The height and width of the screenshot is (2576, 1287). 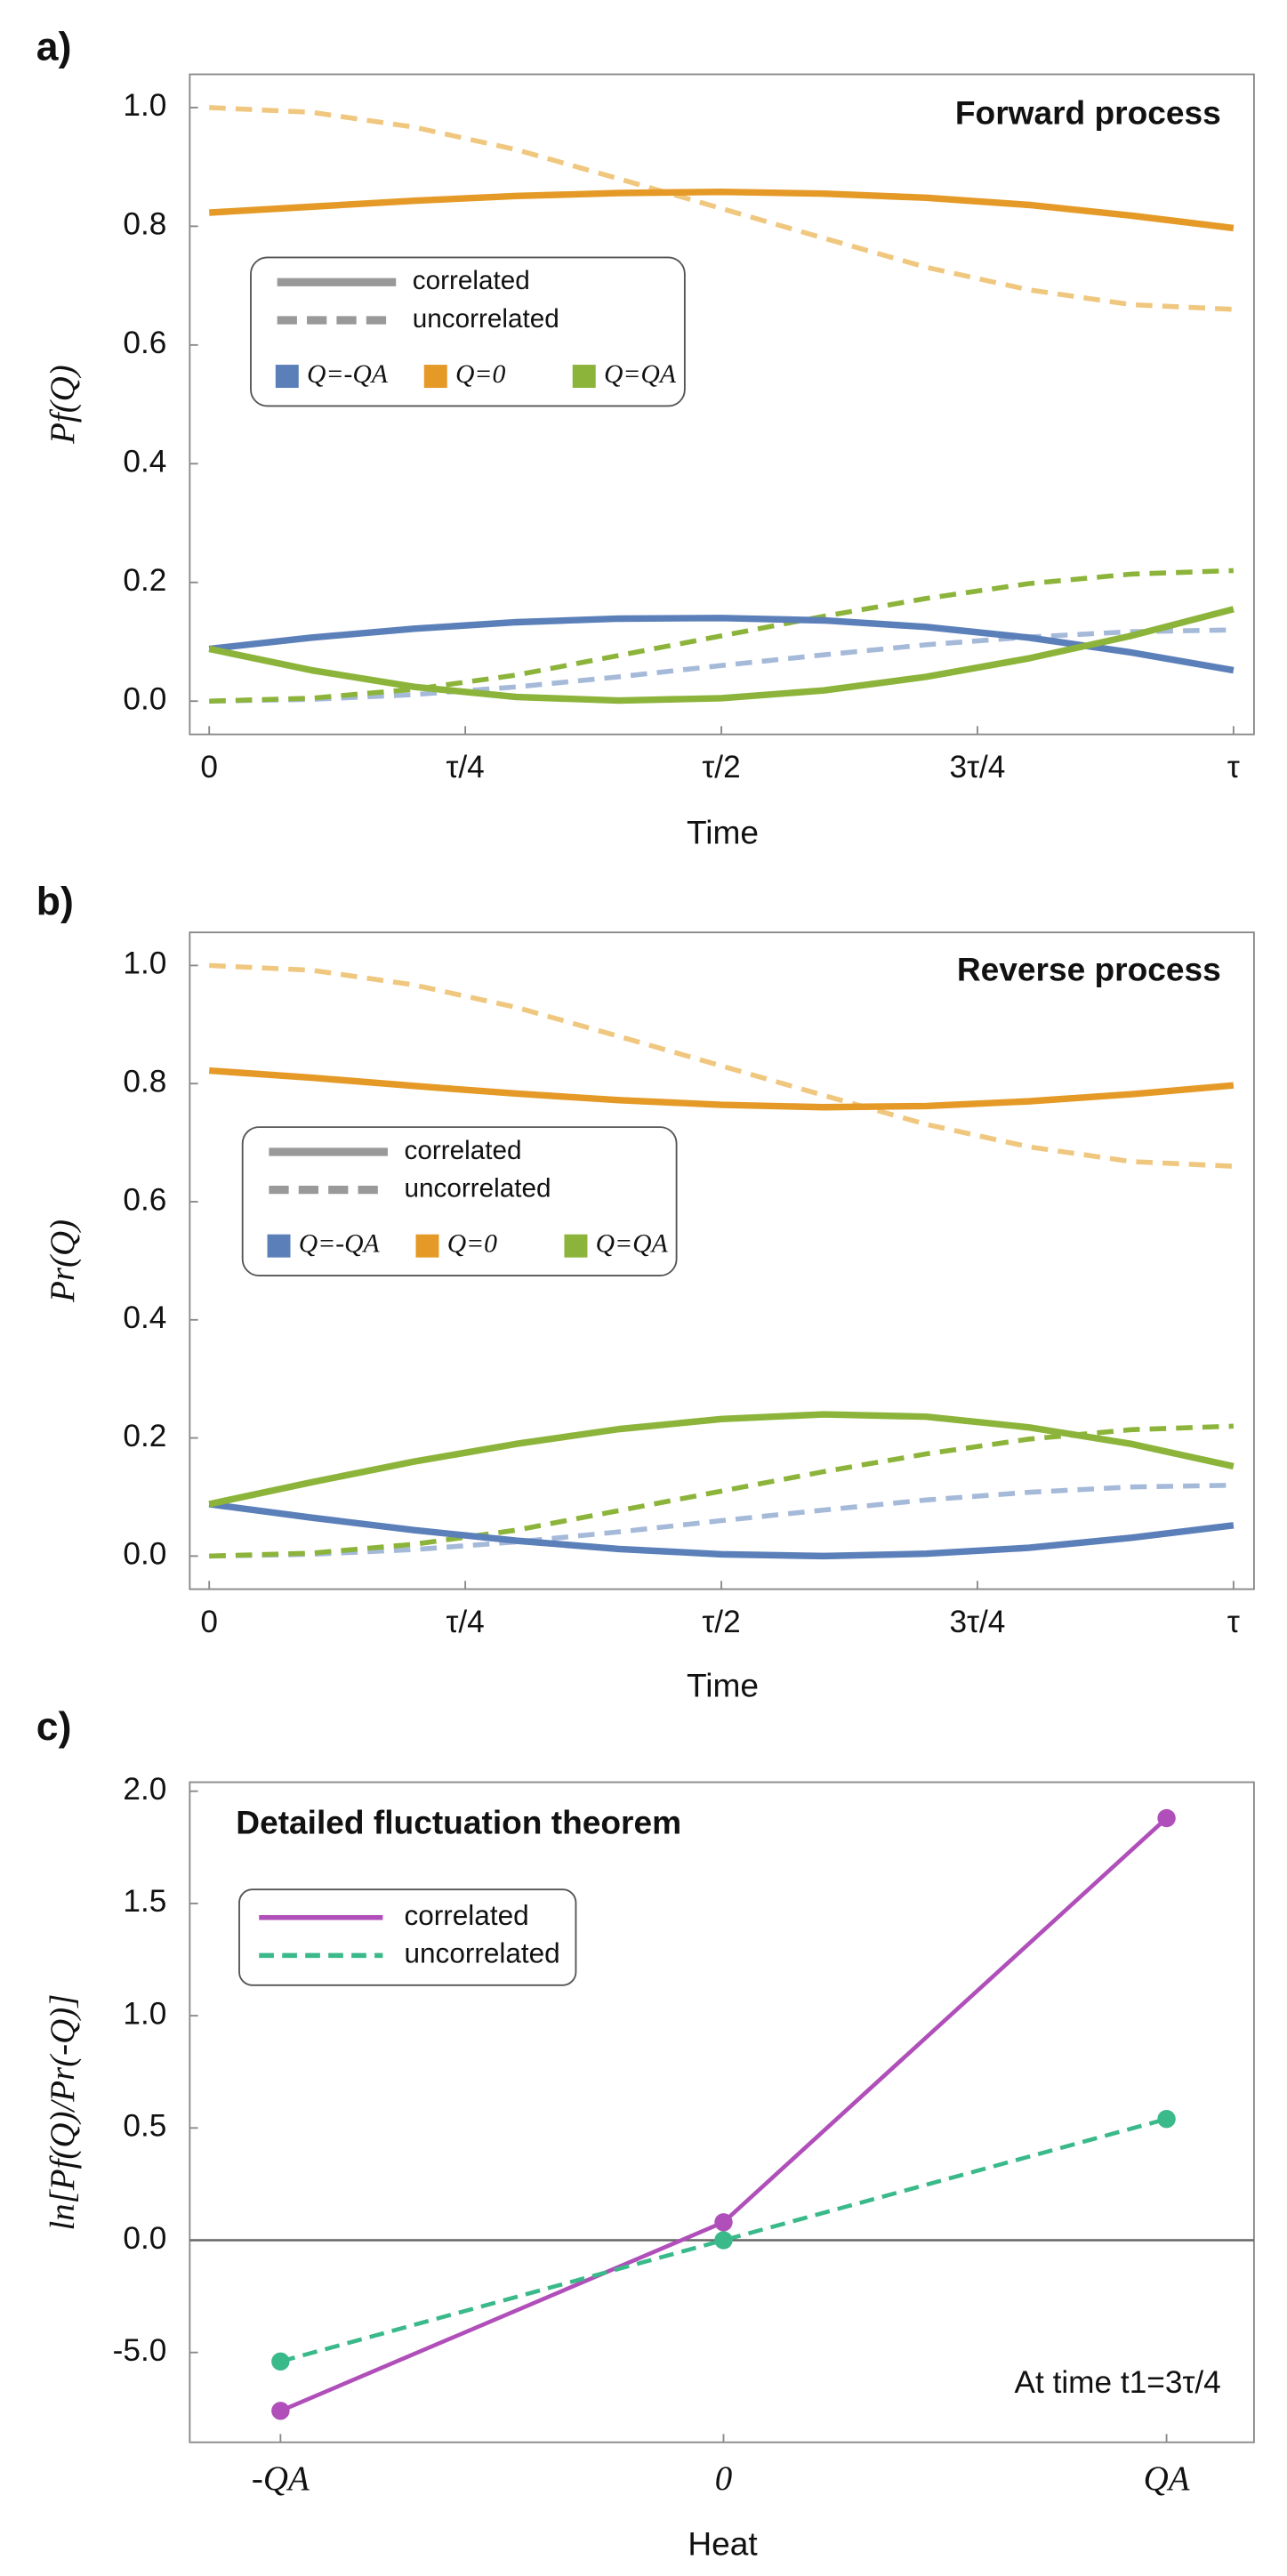 I want to click on y-tick-label: 0.5, so click(x=144, y=2126).